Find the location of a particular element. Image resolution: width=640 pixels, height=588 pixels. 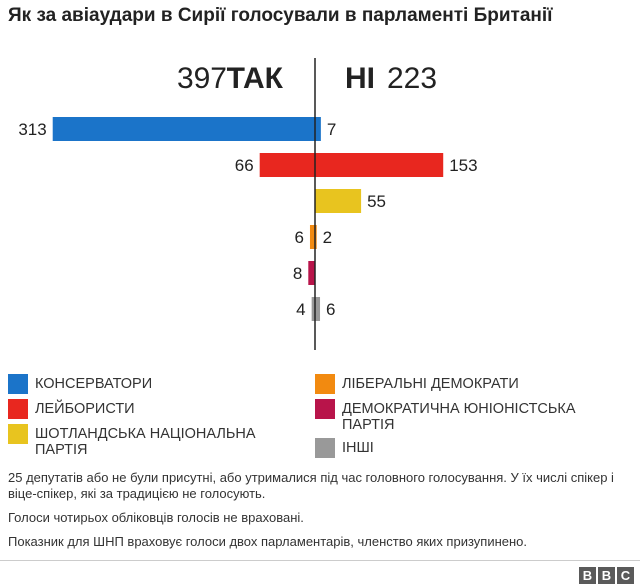

legend-item: ЛІБЕРАЛЬНІ ДЕМОКРАТИ is located at coordinates (465, 384).